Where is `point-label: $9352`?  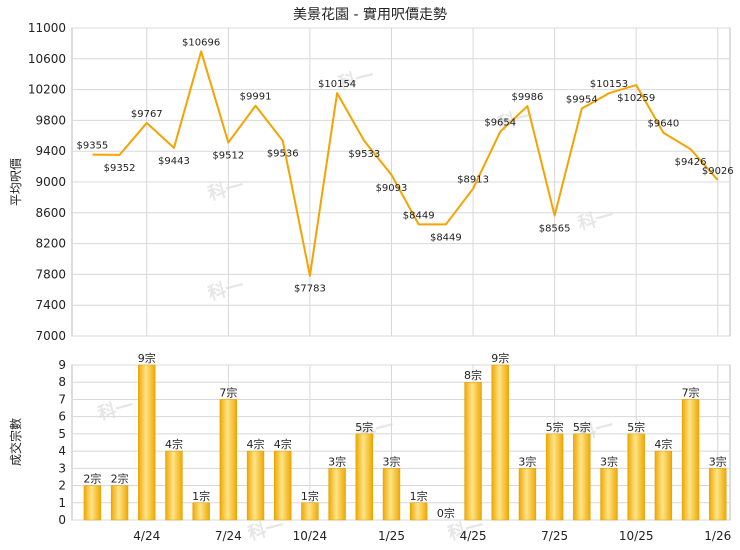
point-label: $9352 is located at coordinates (120, 168).